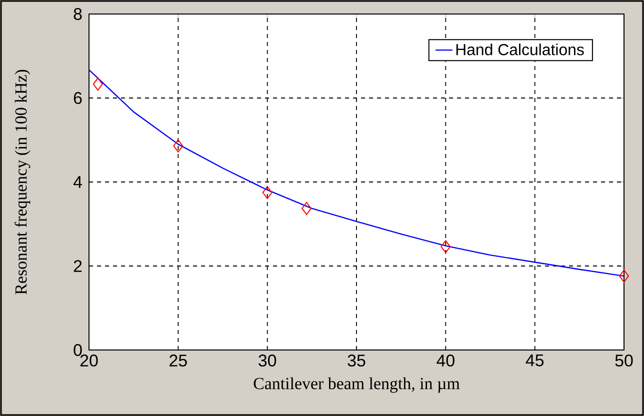 This screenshot has height=416, width=644. What do you see at coordinates (78, 98) in the screenshot?
I see `y-tick-label: 6` at bounding box center [78, 98].